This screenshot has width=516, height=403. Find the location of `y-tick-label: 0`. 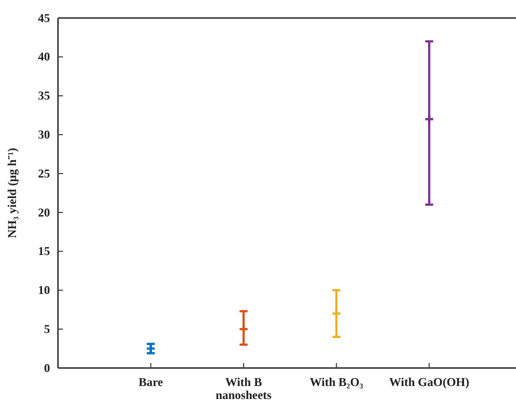

y-tick-label: 0 is located at coordinates (47, 367).